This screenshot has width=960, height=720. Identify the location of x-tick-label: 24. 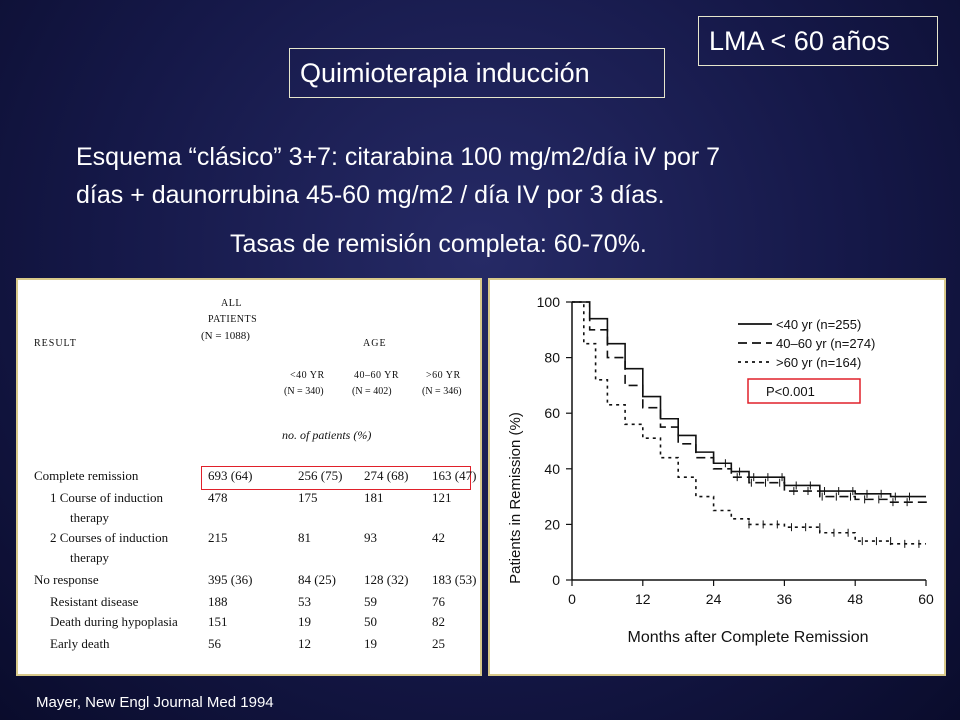
(714, 599).